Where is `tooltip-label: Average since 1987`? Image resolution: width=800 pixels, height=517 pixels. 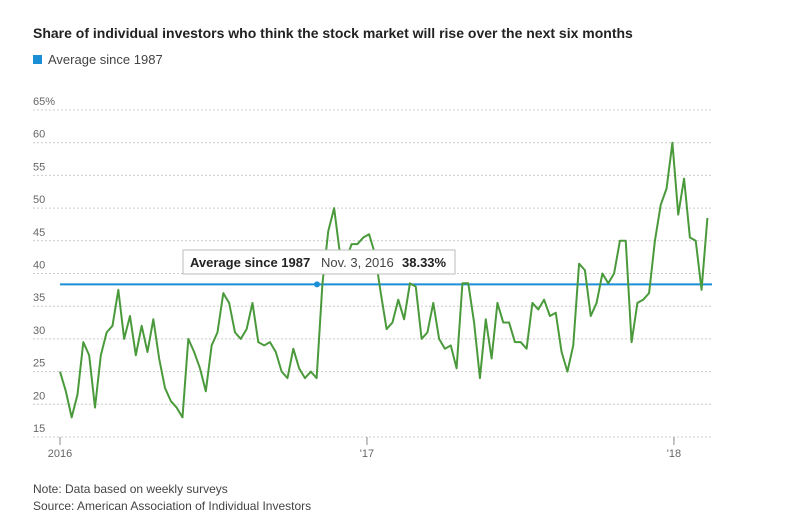 tooltip-label: Average since 1987 is located at coordinates (250, 262).